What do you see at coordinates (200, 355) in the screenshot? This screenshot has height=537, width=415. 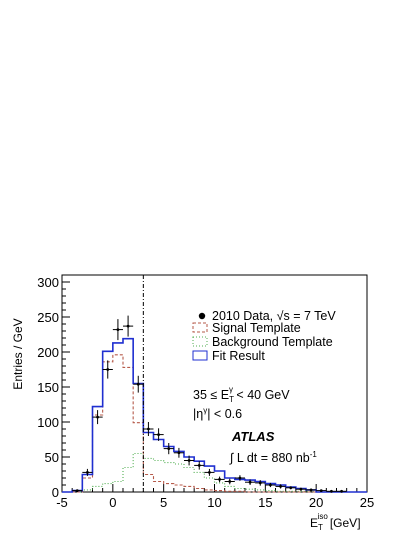 I see `legend-fit-box` at bounding box center [200, 355].